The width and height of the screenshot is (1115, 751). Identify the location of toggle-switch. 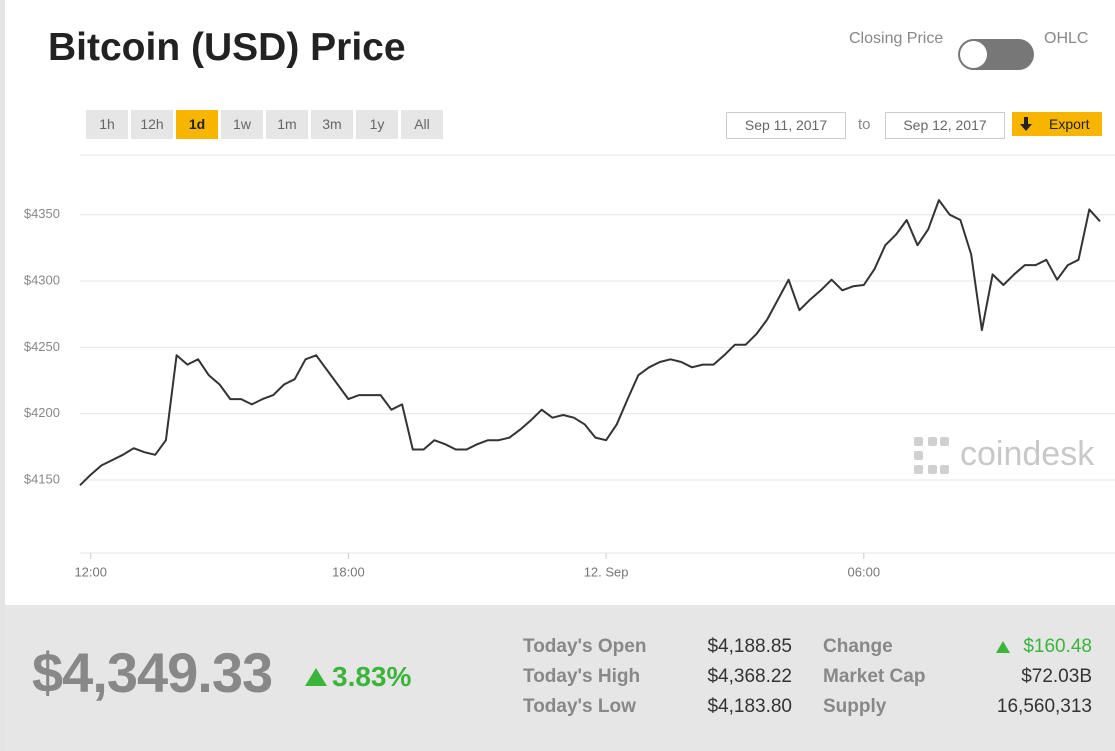
(996, 54).